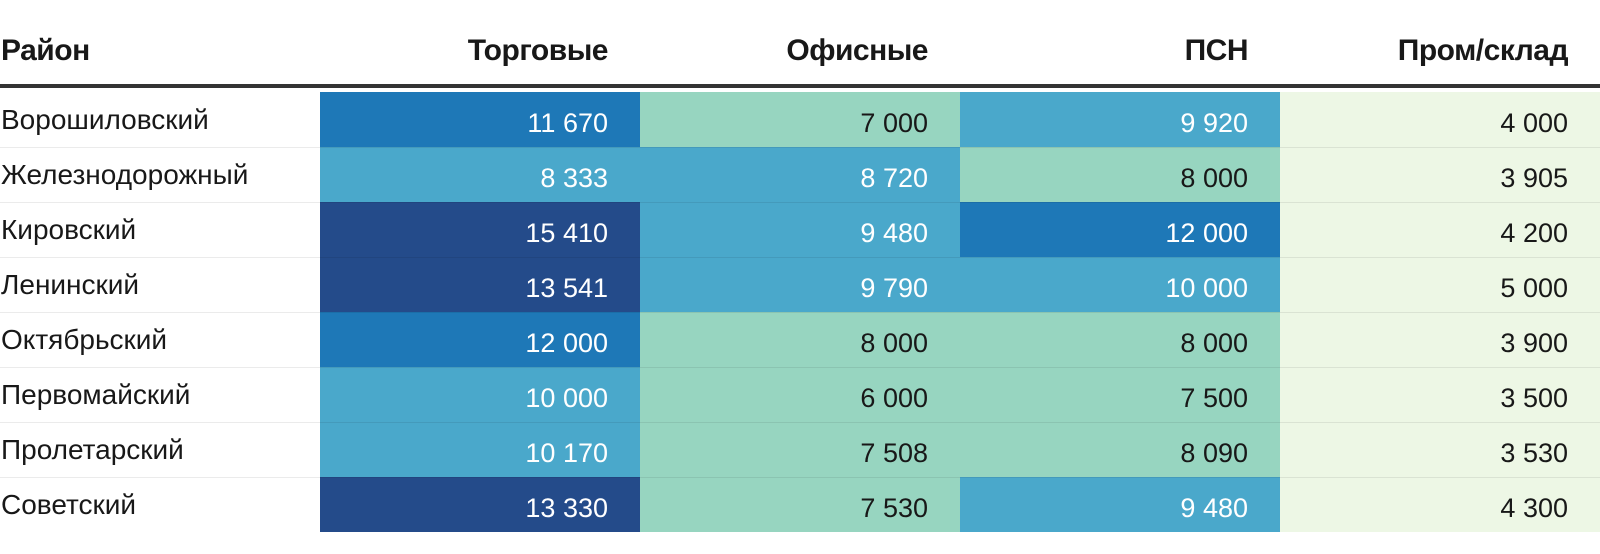  Describe the element at coordinates (1440, 174) in the screenshot. I see `value-cell: 3 905` at that location.